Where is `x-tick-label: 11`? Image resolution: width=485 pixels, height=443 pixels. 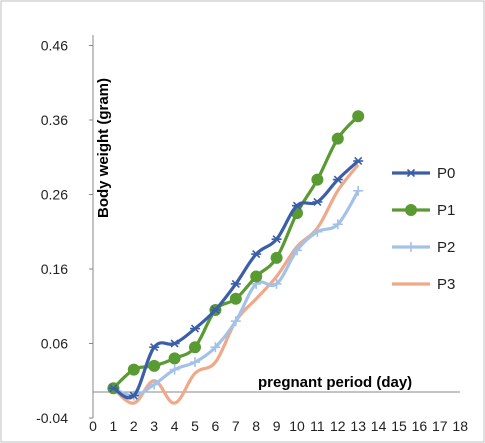 x-tick-label: 11 is located at coordinates (317, 426).